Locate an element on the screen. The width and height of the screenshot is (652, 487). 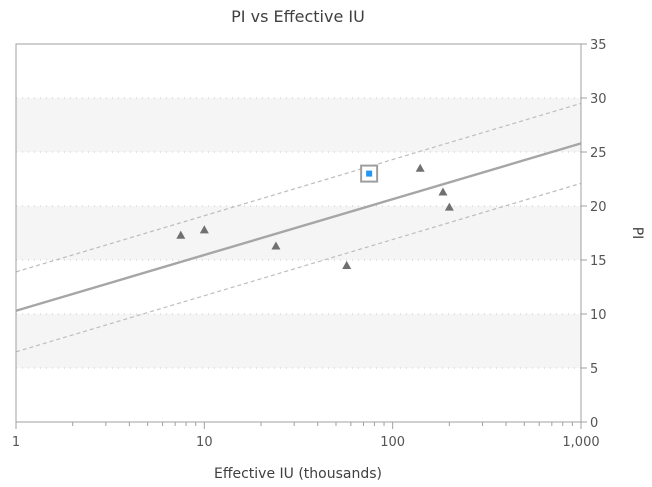
y-axis-label: PI is located at coordinates (637, 233).